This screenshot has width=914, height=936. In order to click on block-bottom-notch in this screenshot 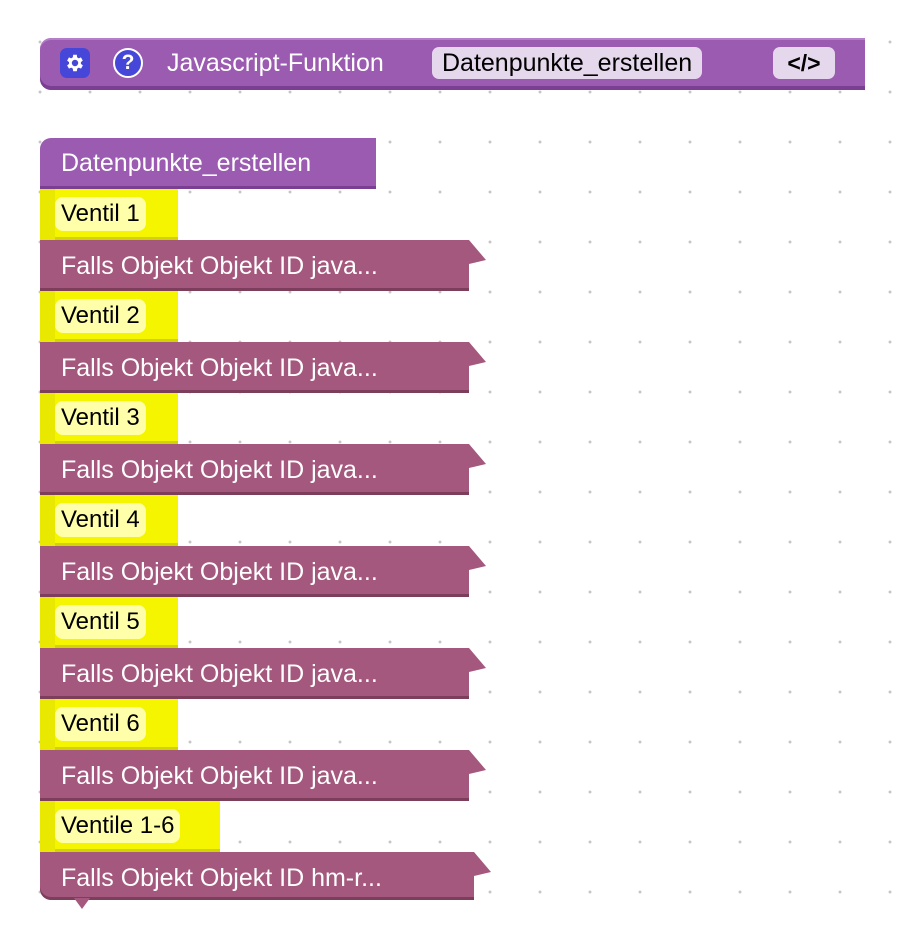, I will do `click(82, 903)`.